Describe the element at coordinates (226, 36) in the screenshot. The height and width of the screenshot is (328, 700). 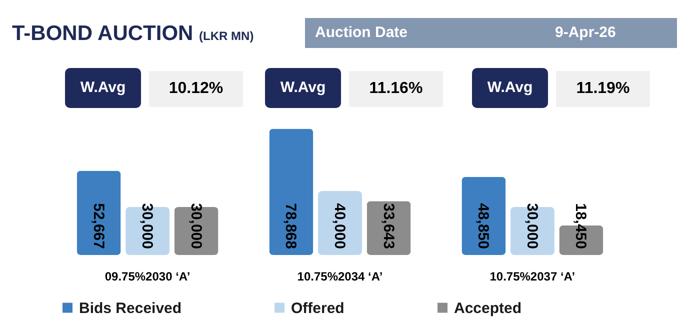
I see `chart-subtitle: (LKR MN)` at that location.